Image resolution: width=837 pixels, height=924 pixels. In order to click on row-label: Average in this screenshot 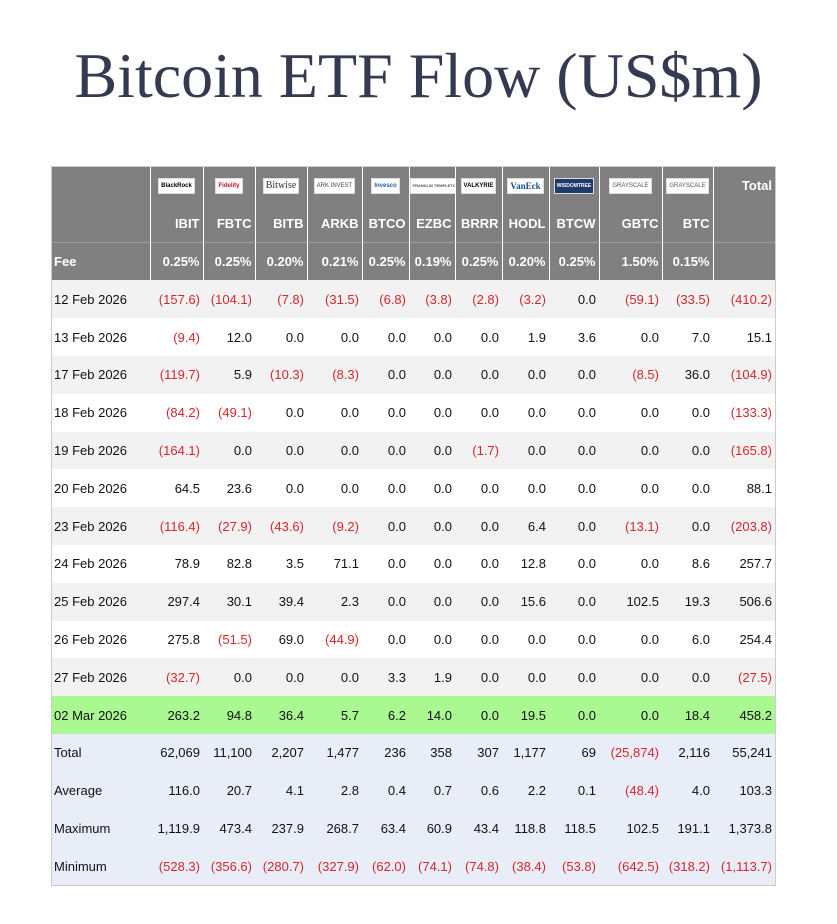, I will do `click(101, 790)`.